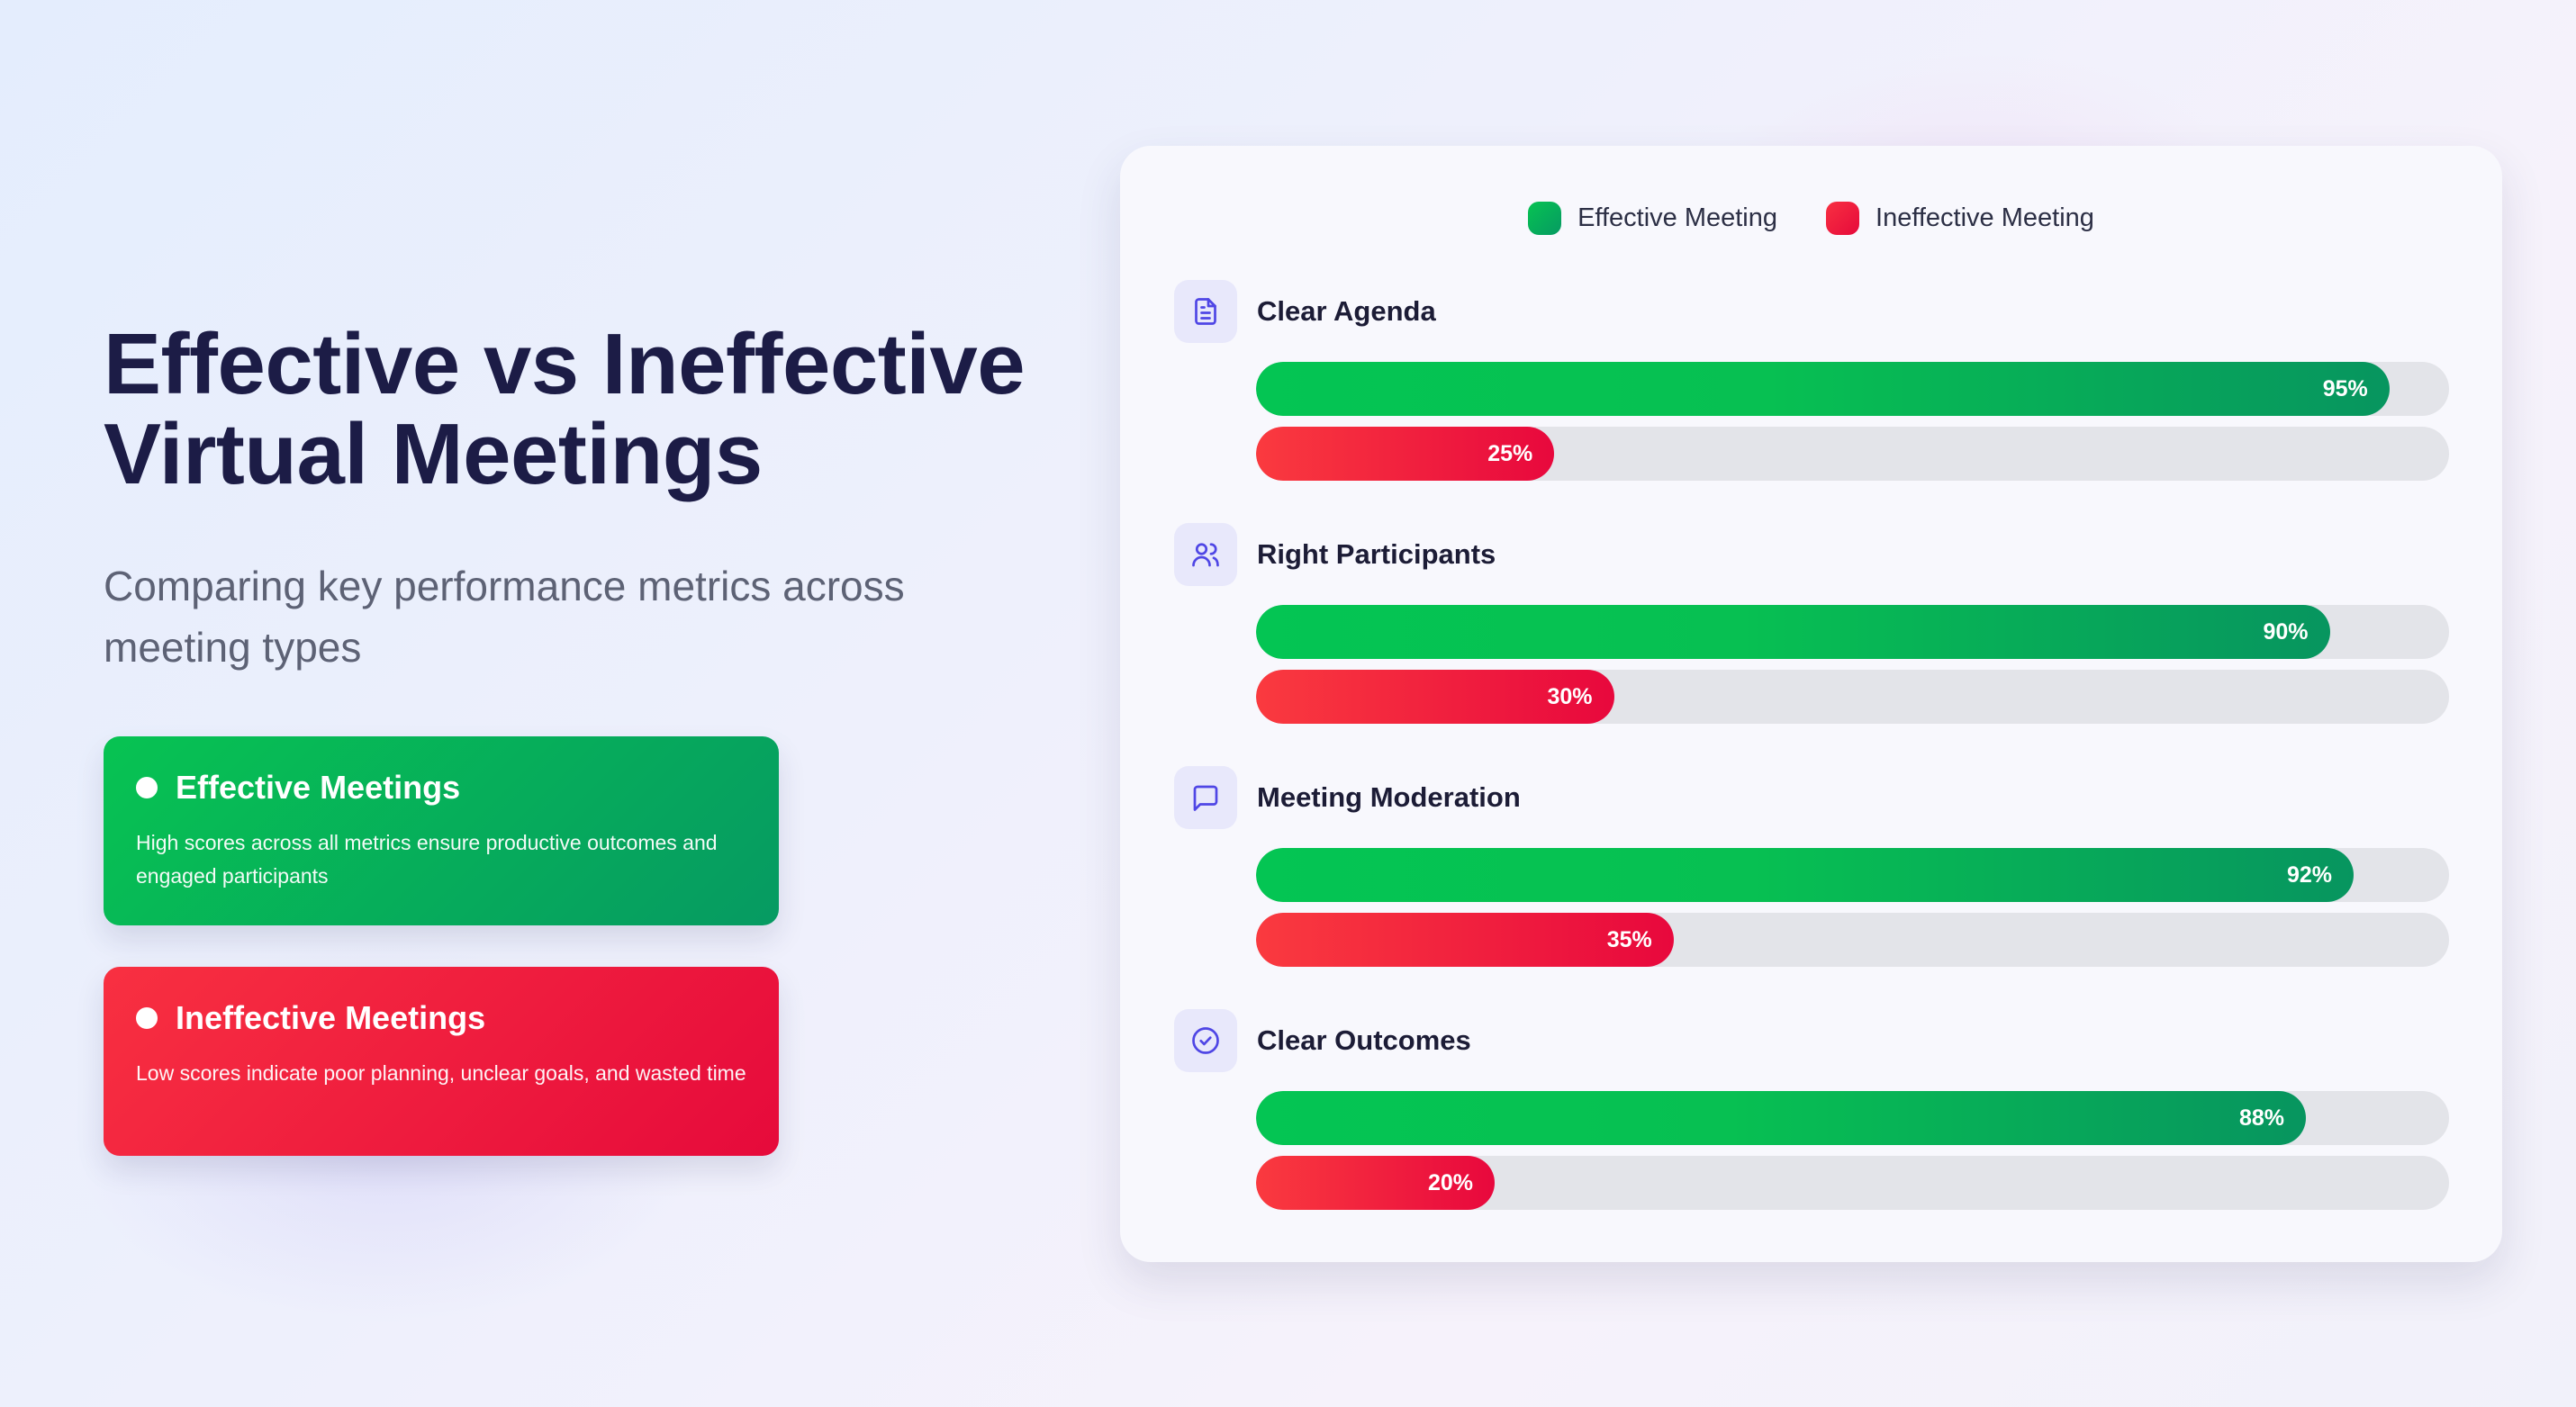 The height and width of the screenshot is (1407, 2576). What do you see at coordinates (1811, 1040) in the screenshot?
I see `metric-header: Clear Outcomes` at bounding box center [1811, 1040].